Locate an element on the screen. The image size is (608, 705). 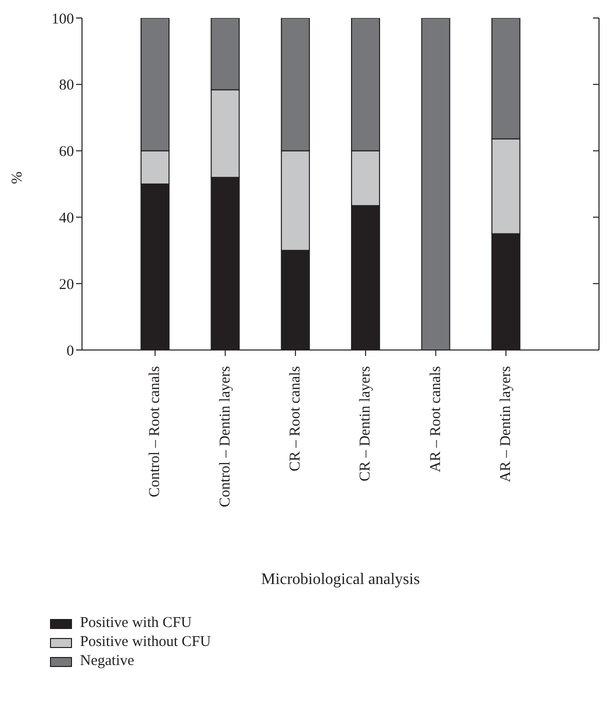
legend-label: Positive without CFU is located at coordinates (145, 642).